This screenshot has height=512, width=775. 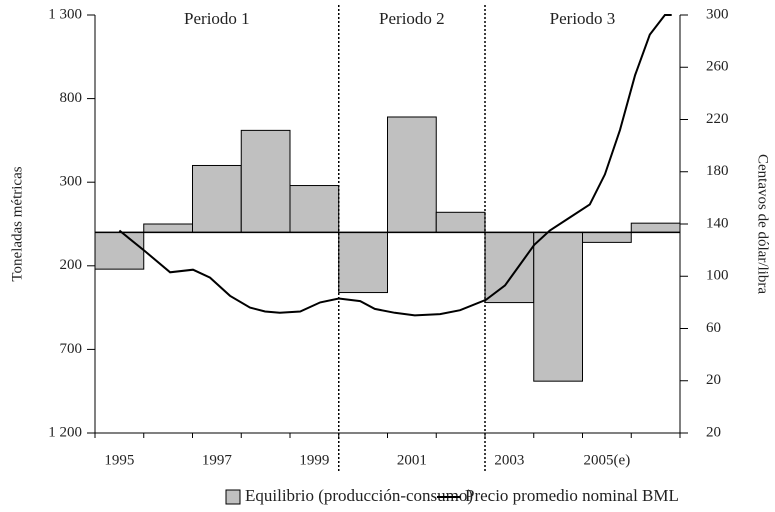 What do you see at coordinates (359, 495) in the screenshot?
I see `legend-label: Equilibrio (producción-consumo)` at bounding box center [359, 495].